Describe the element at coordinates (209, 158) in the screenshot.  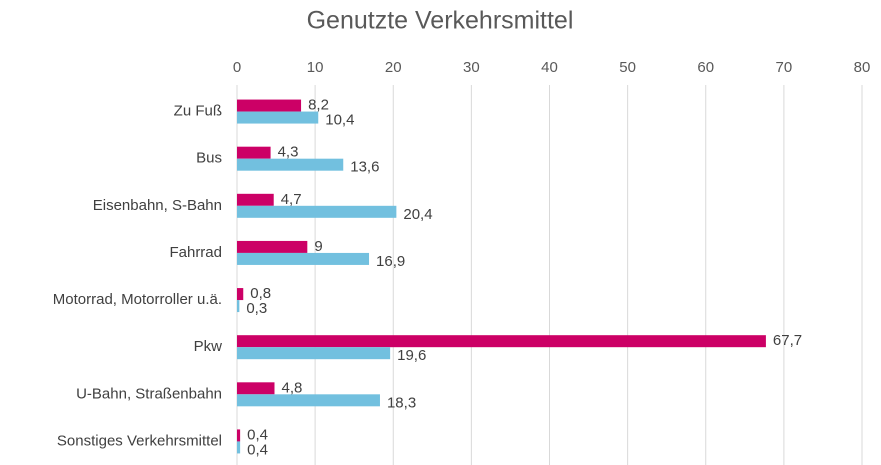
I see `y-tick-label: Bus` at that location.